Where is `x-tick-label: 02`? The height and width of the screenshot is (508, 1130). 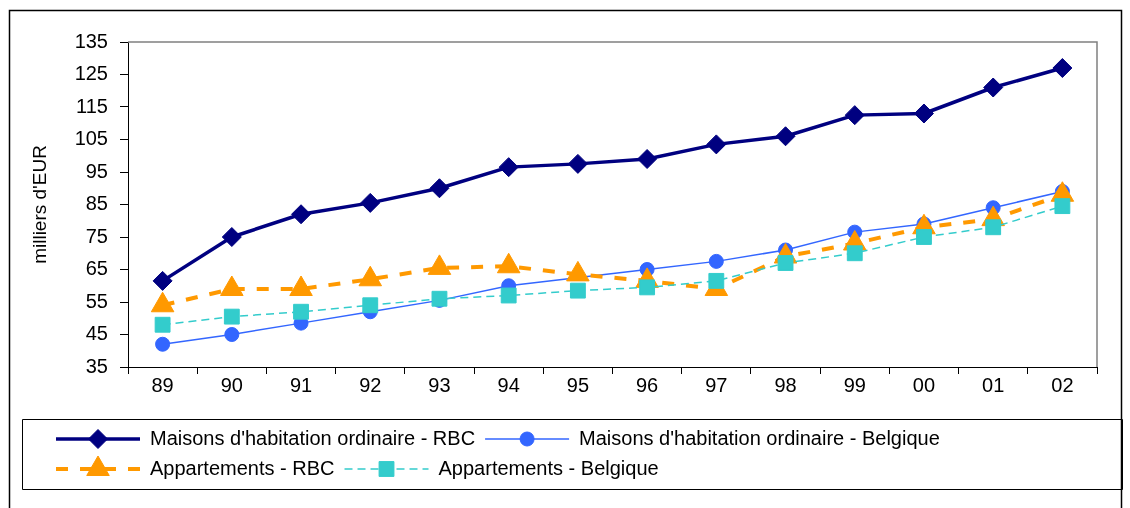 x-tick-label: 02 is located at coordinates (1062, 384).